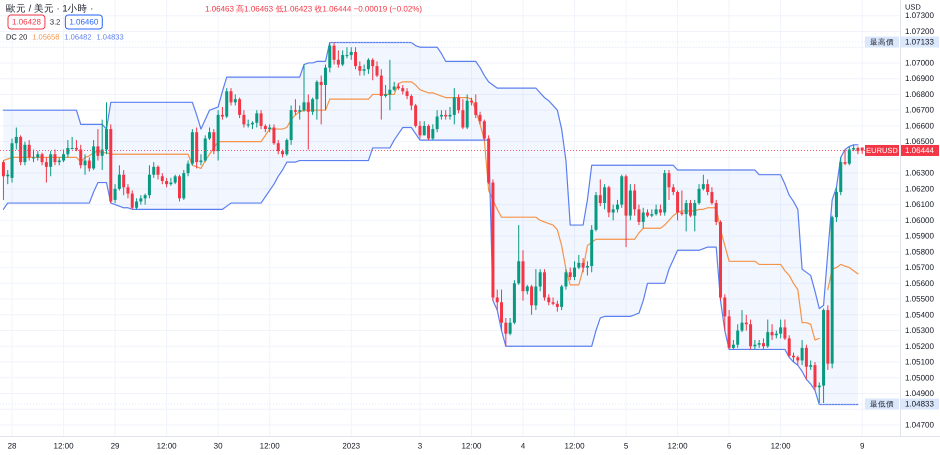 Image resolution: width=940 pixels, height=455 pixels. Describe the element at coordinates (919, 315) in the screenshot. I see `y-tick-label: 1.05400` at that location.